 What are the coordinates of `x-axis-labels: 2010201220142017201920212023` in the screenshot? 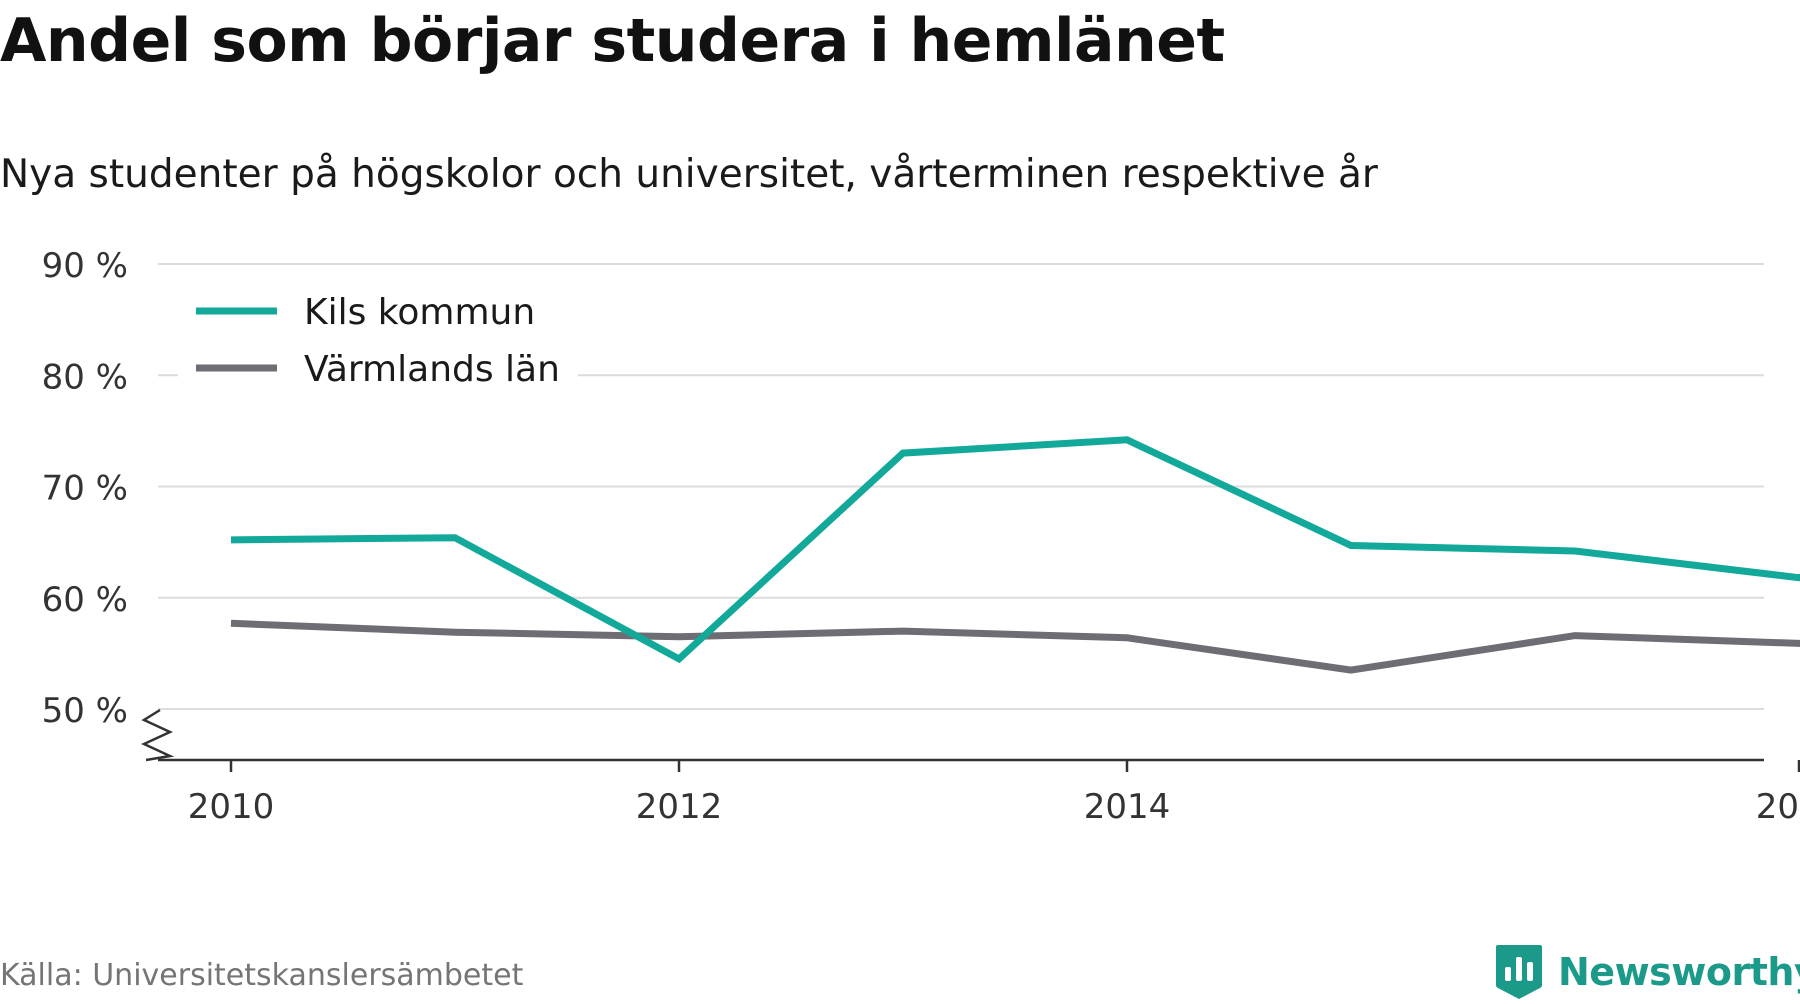 It's located at (994, 807).